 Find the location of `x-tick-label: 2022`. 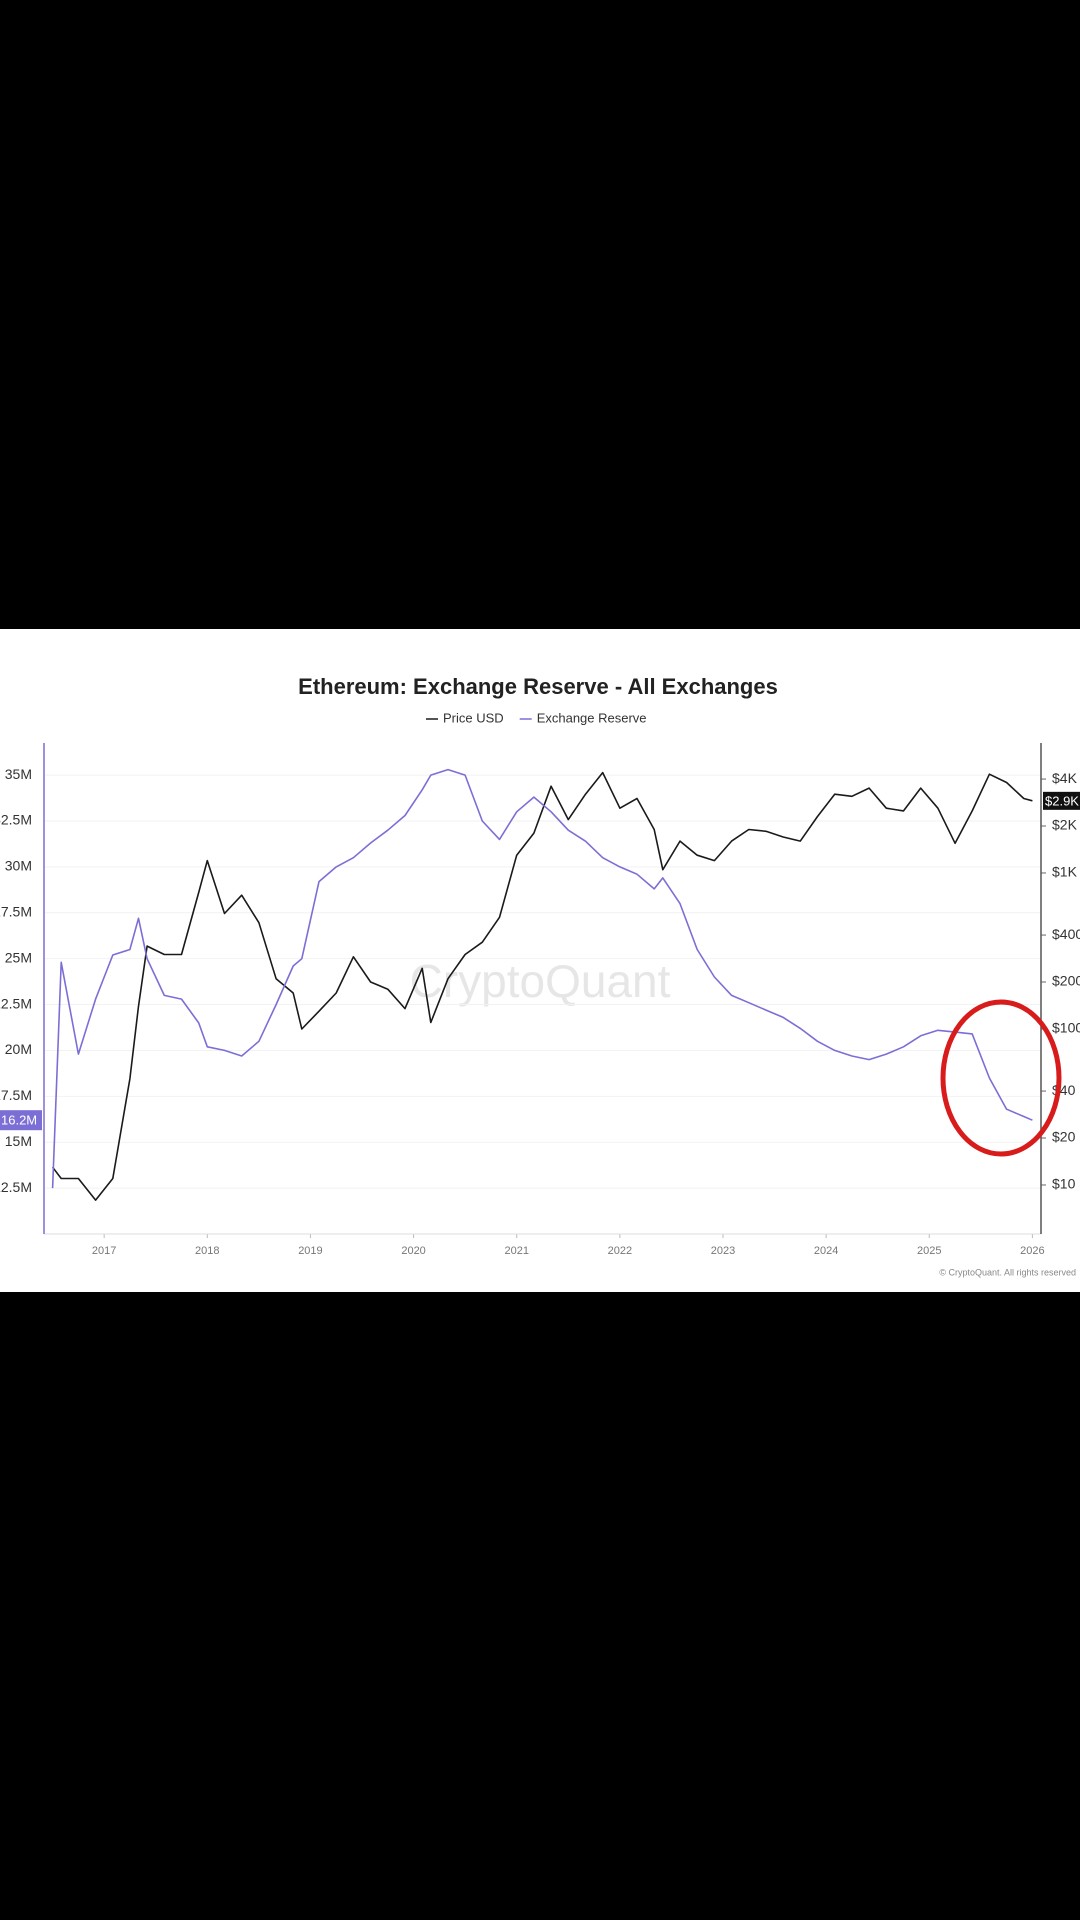

x-tick-label: 2022 is located at coordinates (620, 1251).